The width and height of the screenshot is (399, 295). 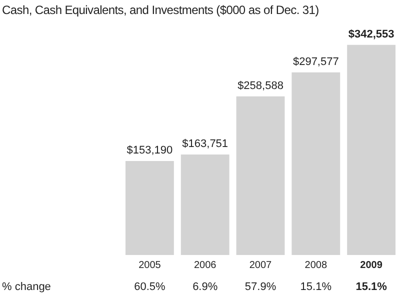 I want to click on text: 57.9%, so click(x=260, y=287).